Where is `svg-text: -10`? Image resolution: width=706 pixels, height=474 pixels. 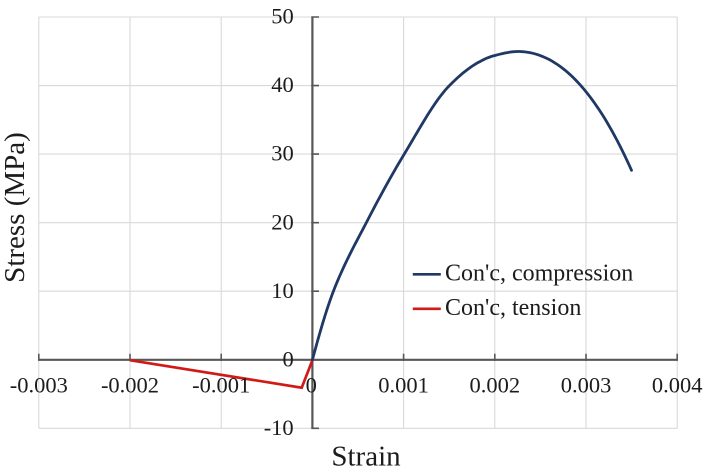
svg-text: -10 is located at coordinates (279, 427).